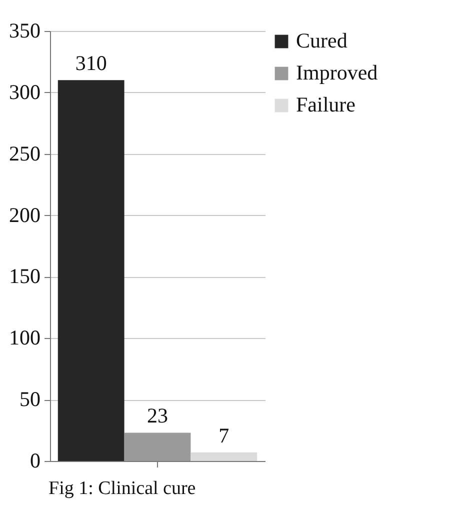 This screenshot has width=461, height=522. What do you see at coordinates (24, 153) in the screenshot?
I see `y-tick-label: 250` at bounding box center [24, 153].